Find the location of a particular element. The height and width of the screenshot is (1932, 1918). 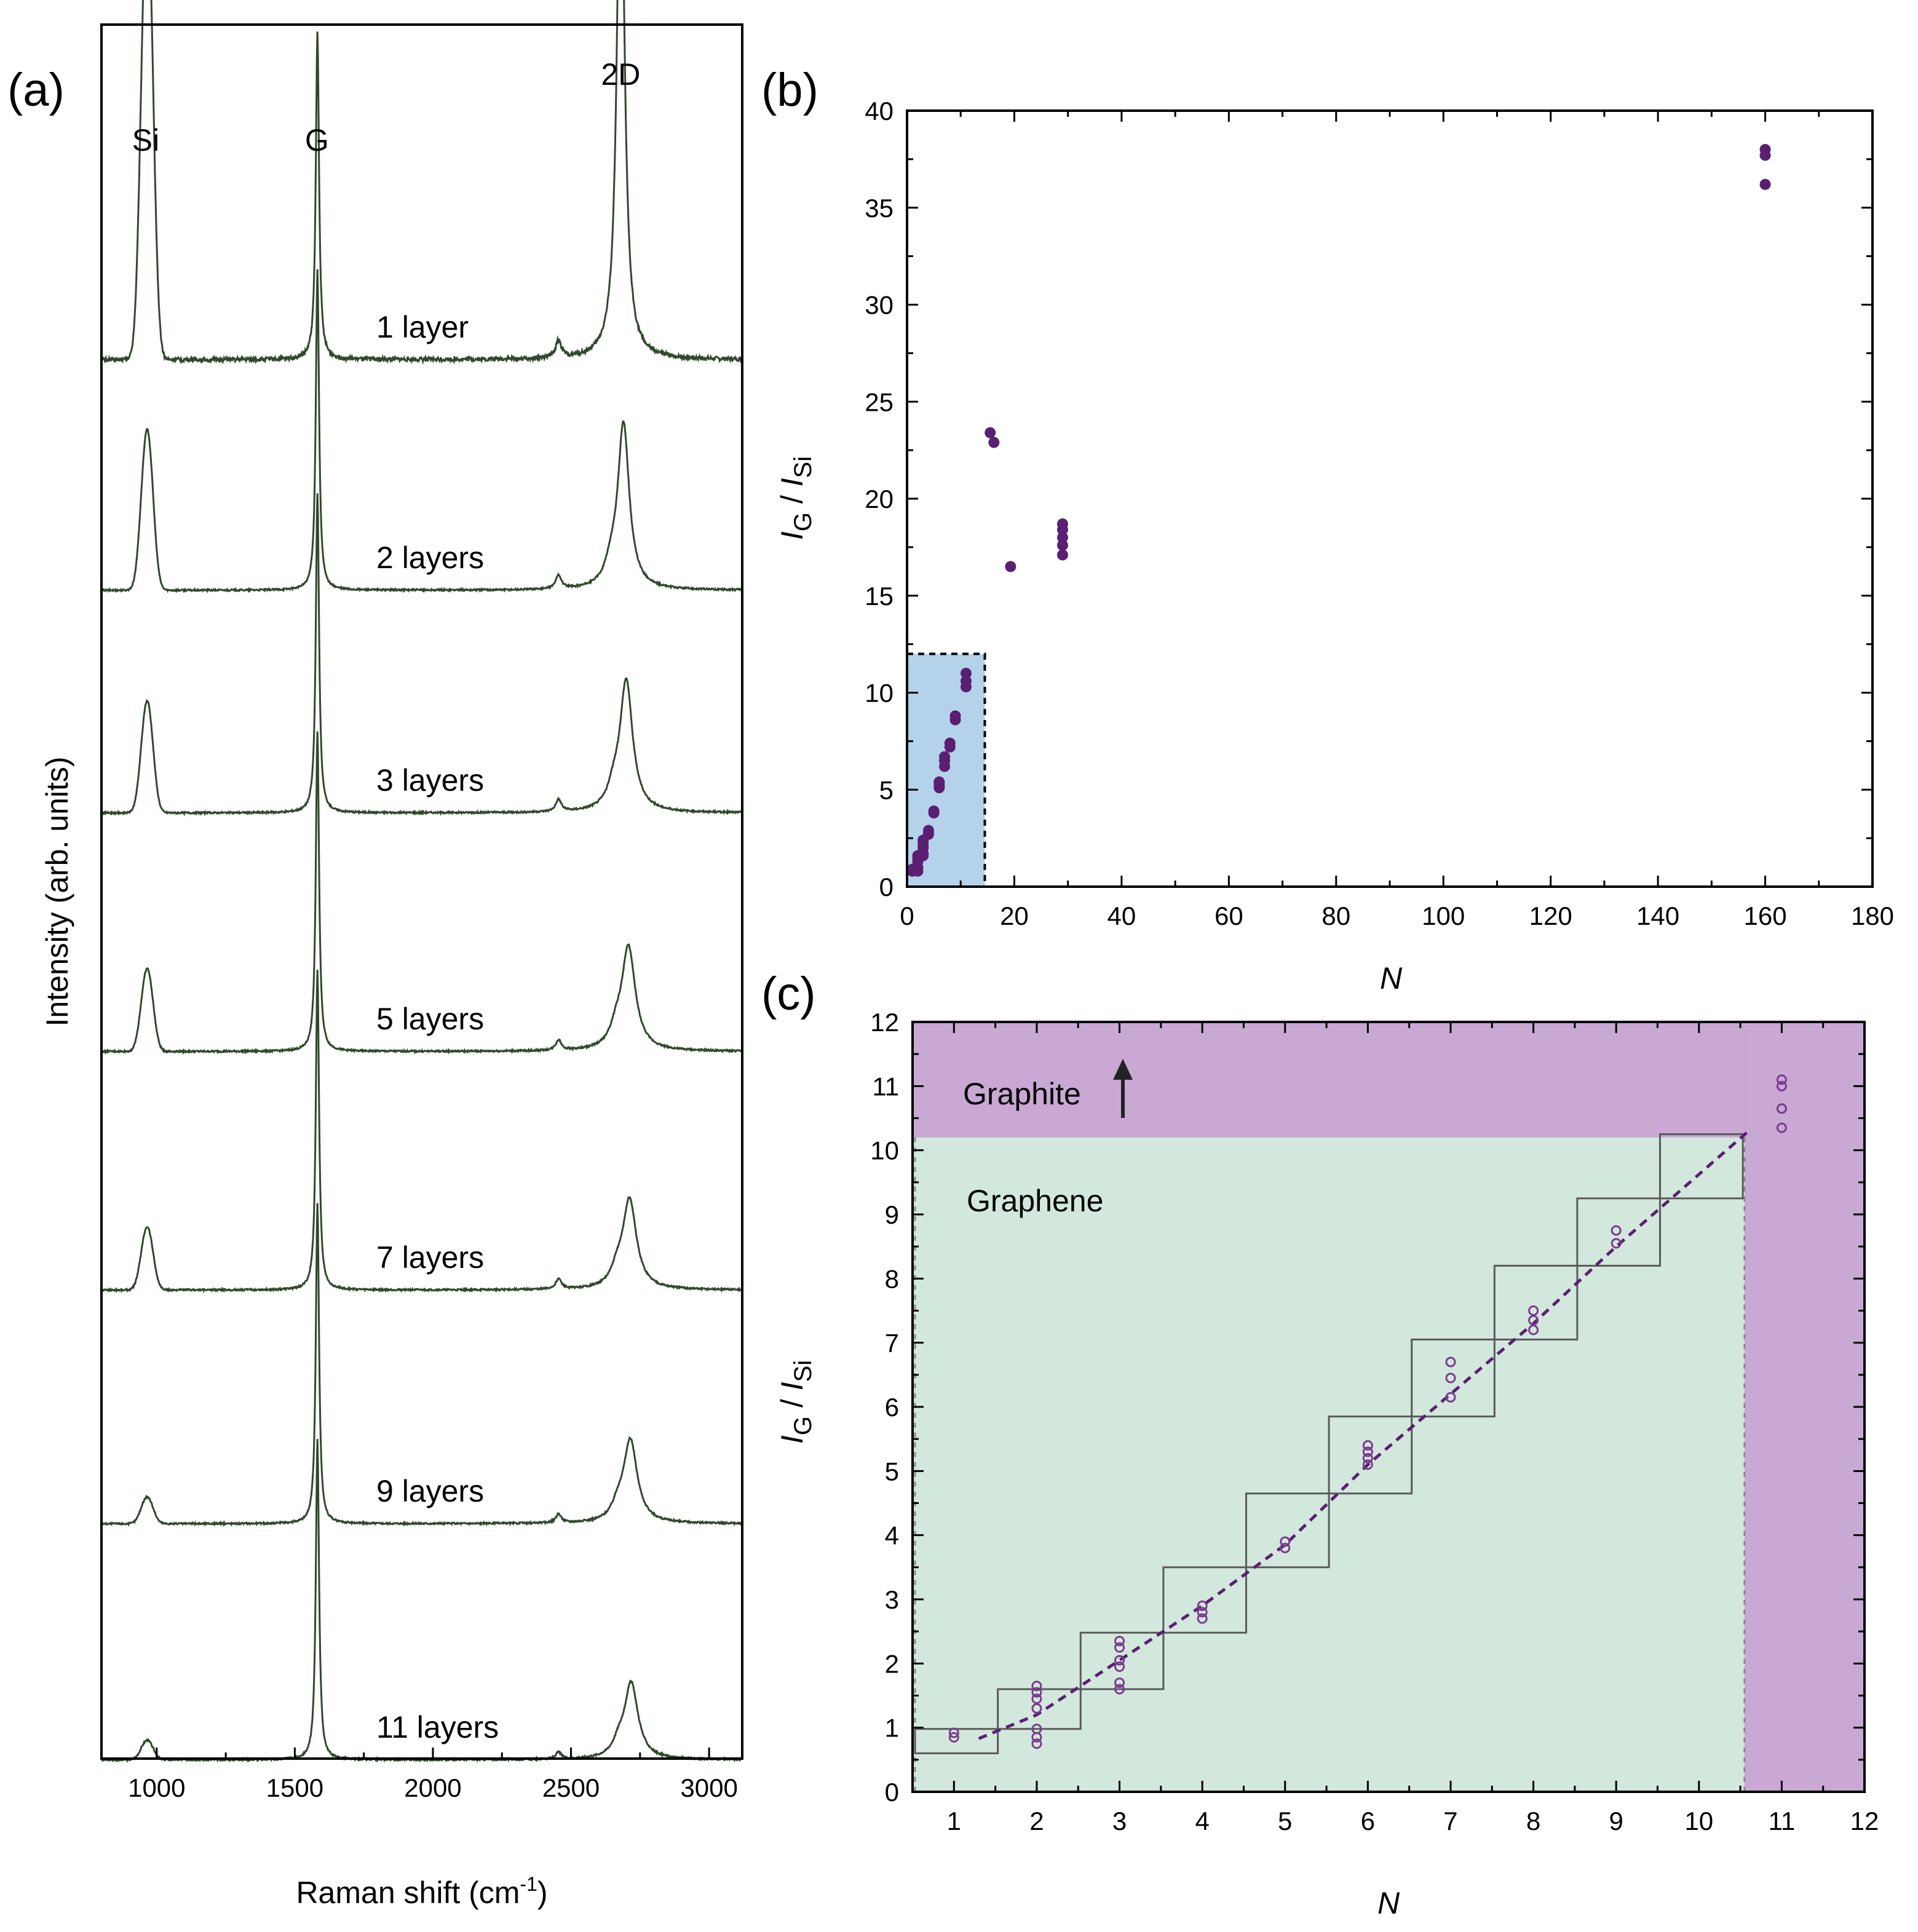

a-x-tick-label: 2000 is located at coordinates (432, 1787).